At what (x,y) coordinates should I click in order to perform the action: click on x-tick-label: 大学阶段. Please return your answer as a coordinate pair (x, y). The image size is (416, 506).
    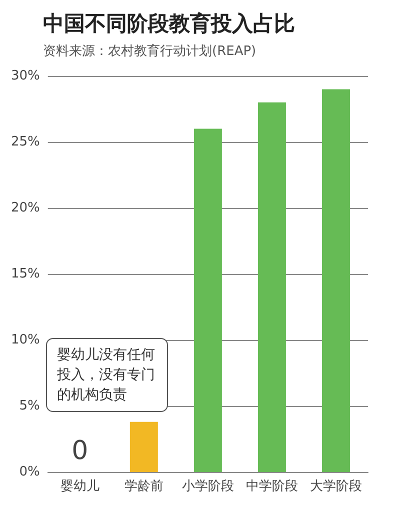
    Looking at the image, I should click on (336, 486).